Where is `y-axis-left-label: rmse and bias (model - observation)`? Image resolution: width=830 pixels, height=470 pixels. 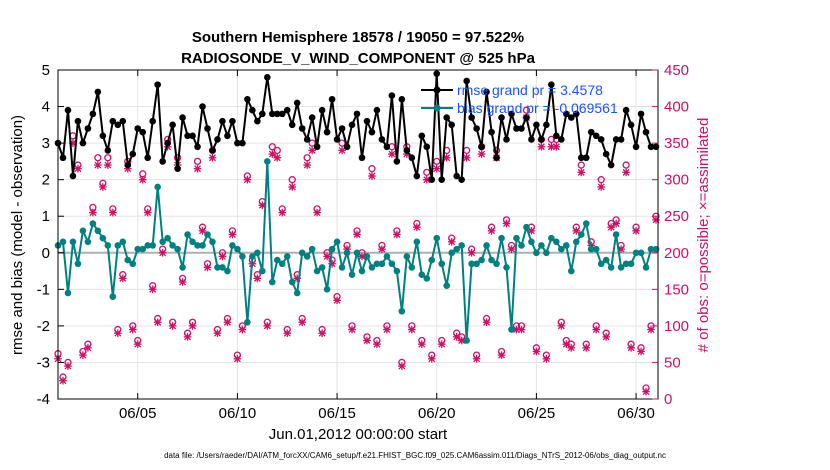 y-axis-left-label: rmse and bias (model - observation) is located at coordinates (17, 235).